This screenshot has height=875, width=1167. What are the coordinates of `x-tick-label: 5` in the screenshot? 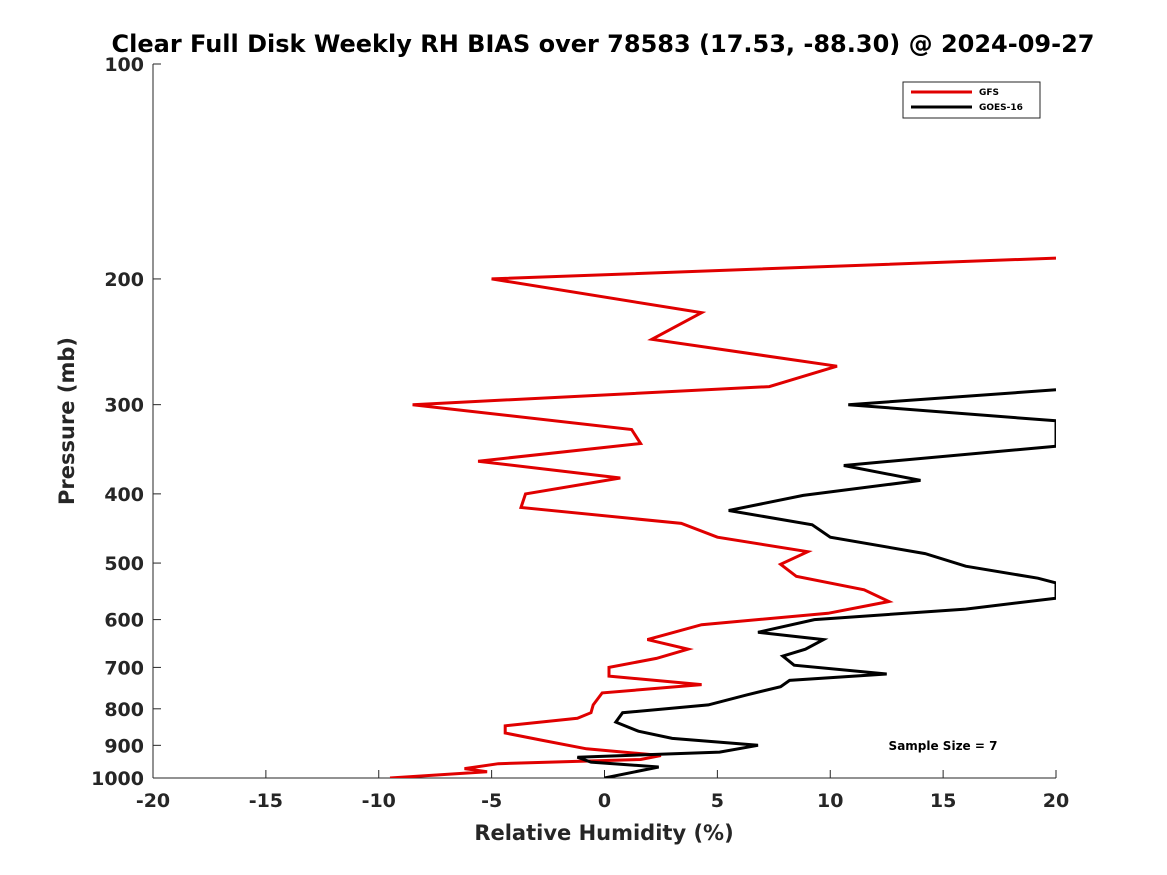 It's located at (717, 801).